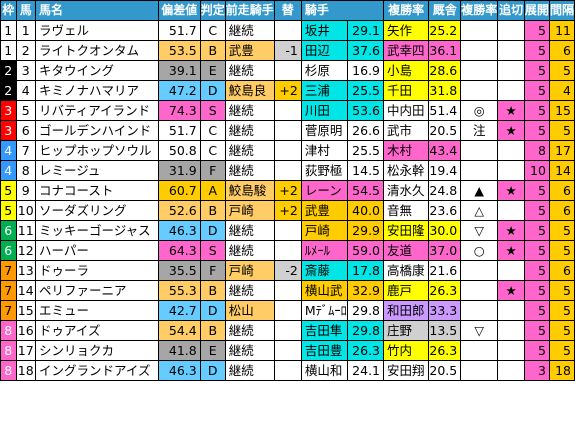  What do you see at coordinates (365, 50) in the screenshot?
I see `jockey-rate-cell: 37.6` at bounding box center [365, 50].